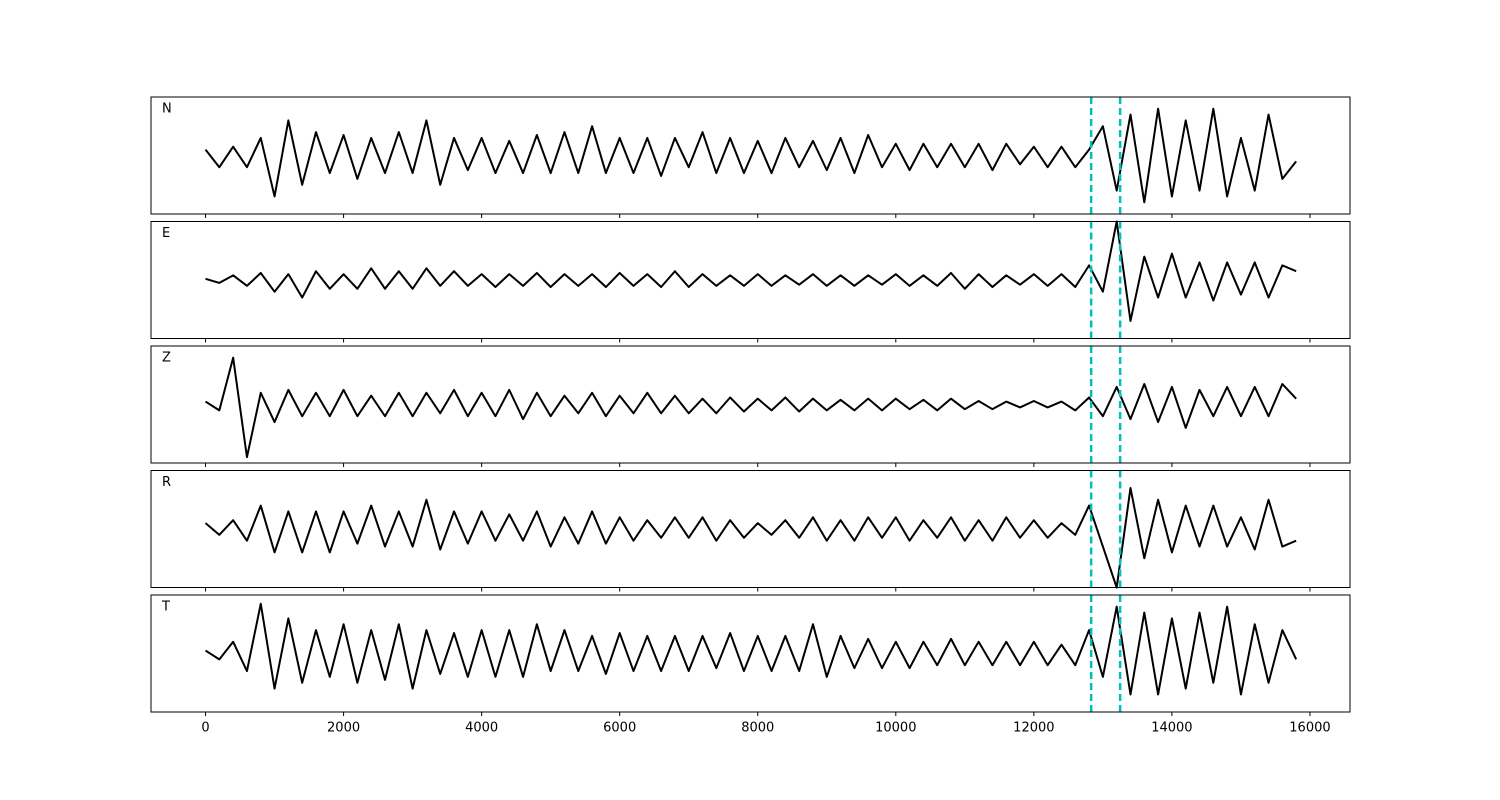  What do you see at coordinates (166, 358) in the screenshot?
I see `panel-label: Z` at bounding box center [166, 358].